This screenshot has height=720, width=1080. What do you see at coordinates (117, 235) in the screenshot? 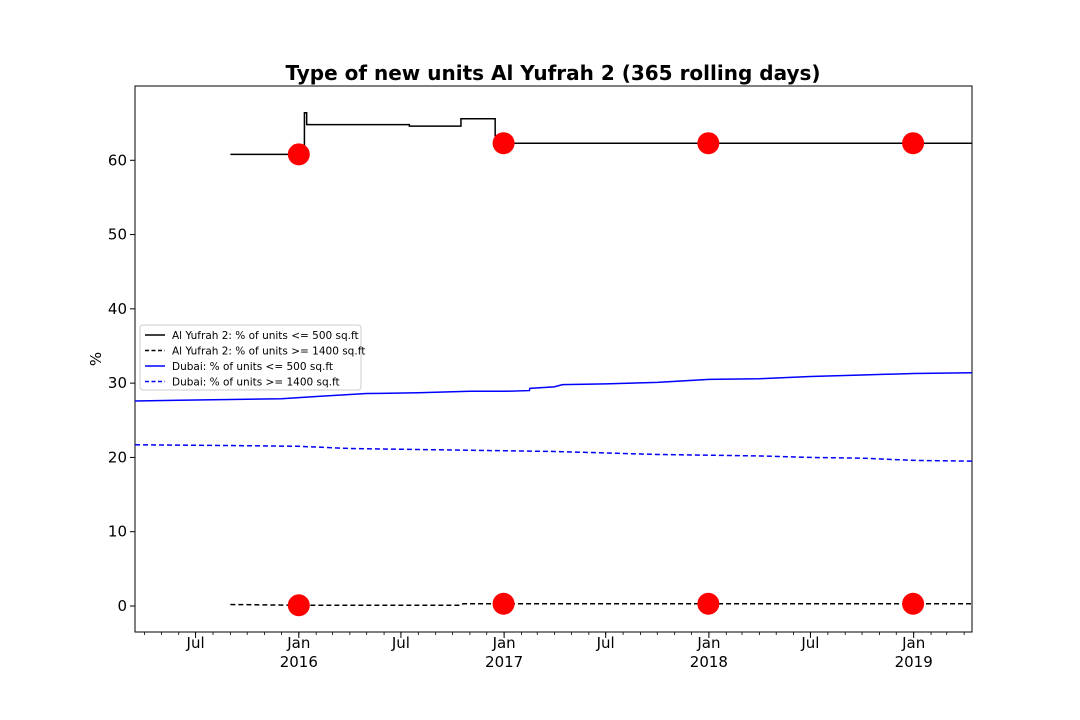
I see `y-tick-label: 50` at bounding box center [117, 235].